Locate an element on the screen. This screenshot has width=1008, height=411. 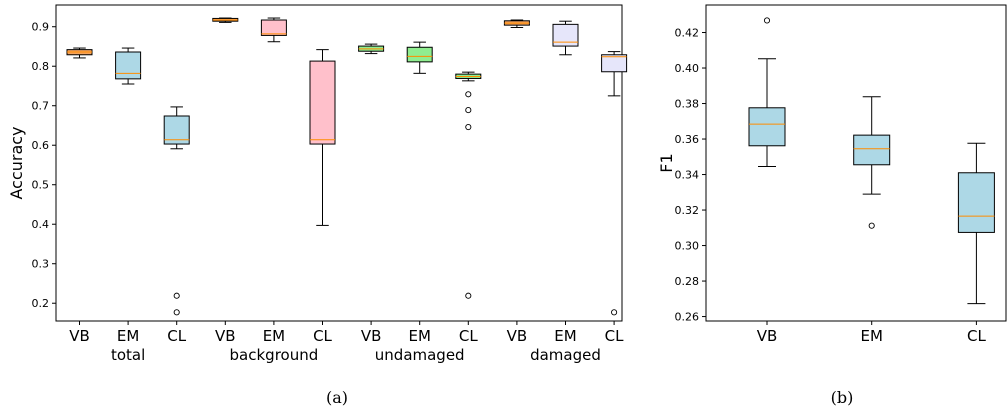
panel-b-y-tick-label: 0.32 is located at coordinates (687, 210).